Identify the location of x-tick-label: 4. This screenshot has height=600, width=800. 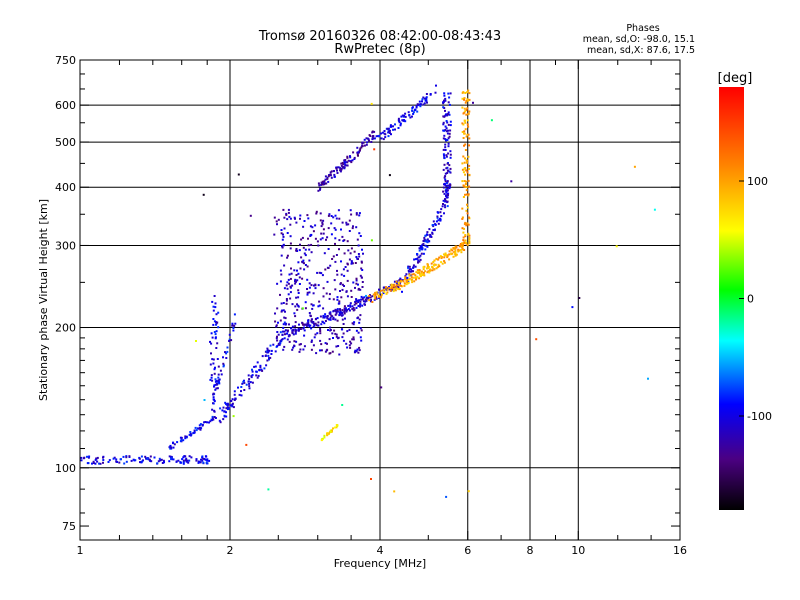
(380, 550).